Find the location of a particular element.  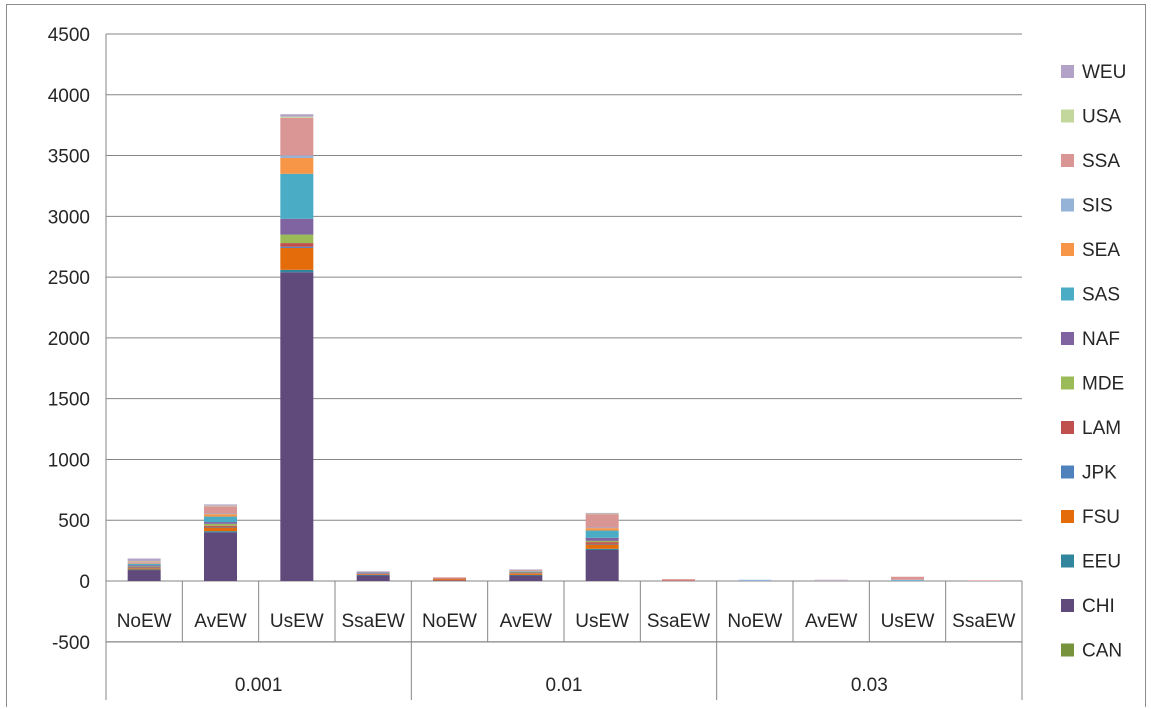

x-group-label: 0.01 is located at coordinates (564, 685).